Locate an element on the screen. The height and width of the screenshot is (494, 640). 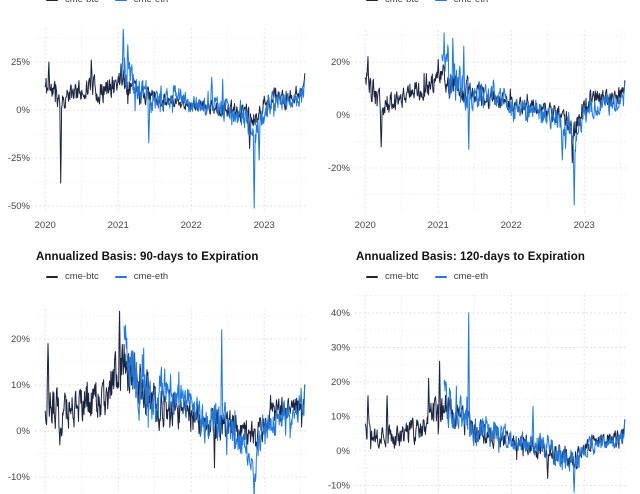
chart-title-120d: Annualized Basis: 120-days to Expiration is located at coordinates (470, 257).